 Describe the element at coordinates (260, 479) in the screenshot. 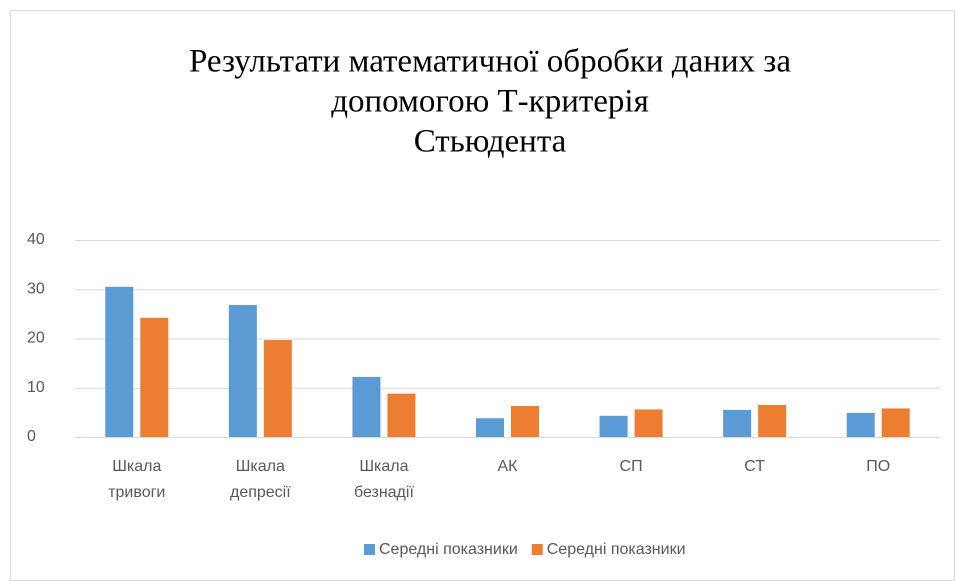

I see `x-tick-label: Шкала депресії` at that location.